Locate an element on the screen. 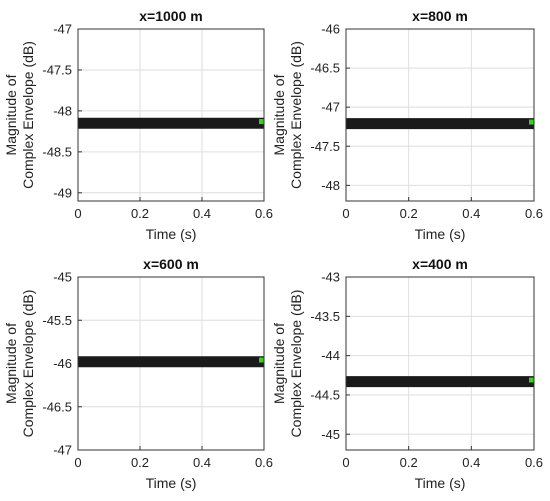 The height and width of the screenshot is (501, 550). subplot-title: x=800 m is located at coordinates (440, 16).